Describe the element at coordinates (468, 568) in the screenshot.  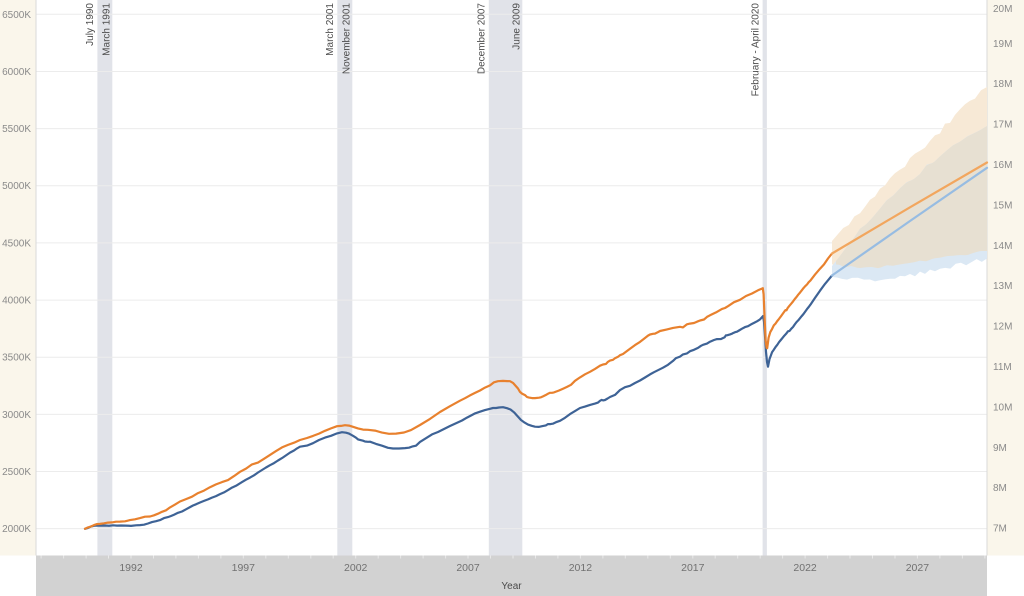
I see `svg-text: 2007` at that location.